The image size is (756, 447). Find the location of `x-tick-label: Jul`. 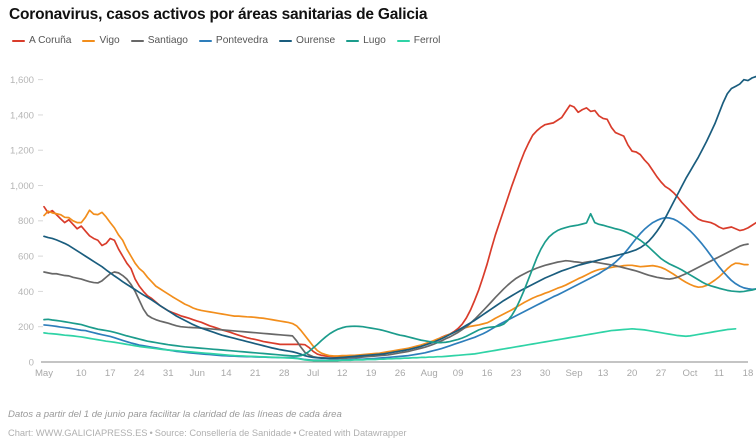

x-tick-label: Jul is located at coordinates (313, 373).